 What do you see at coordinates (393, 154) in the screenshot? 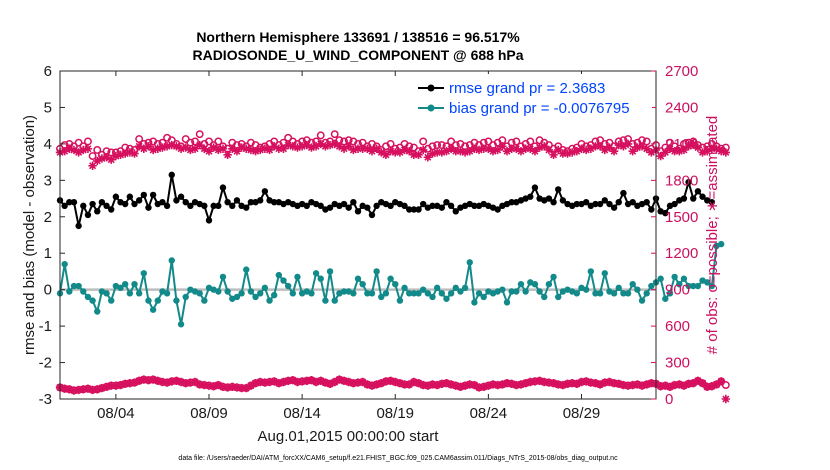
I see `series-assimilated` at bounding box center [393, 154].